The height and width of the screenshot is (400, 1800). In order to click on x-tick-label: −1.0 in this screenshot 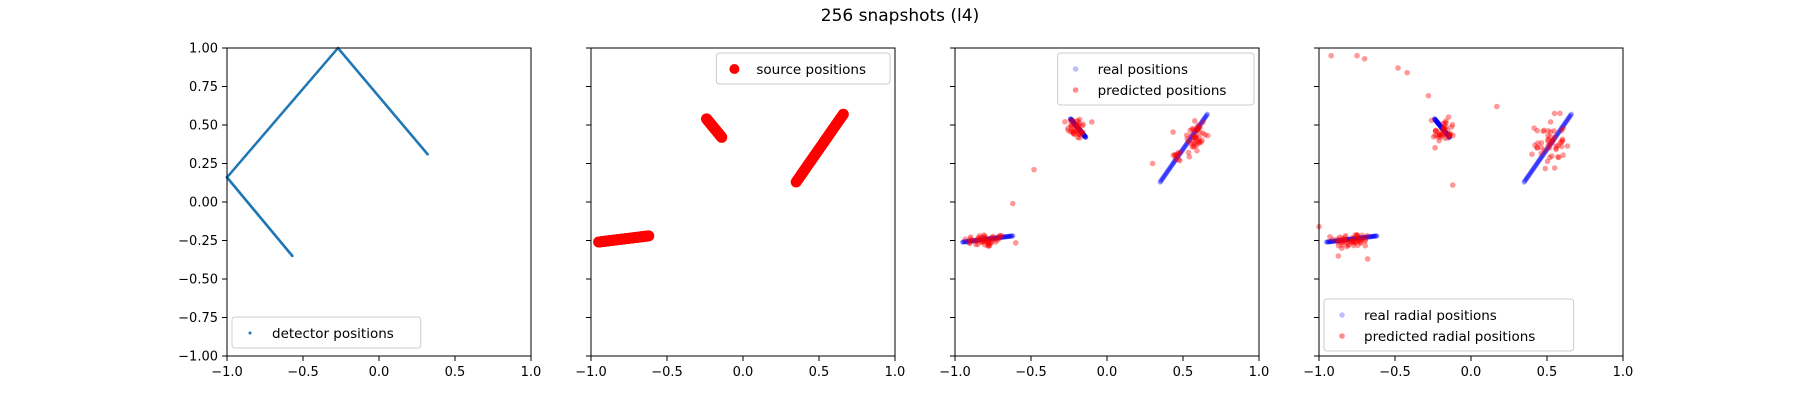, I will do `click(955, 372)`.